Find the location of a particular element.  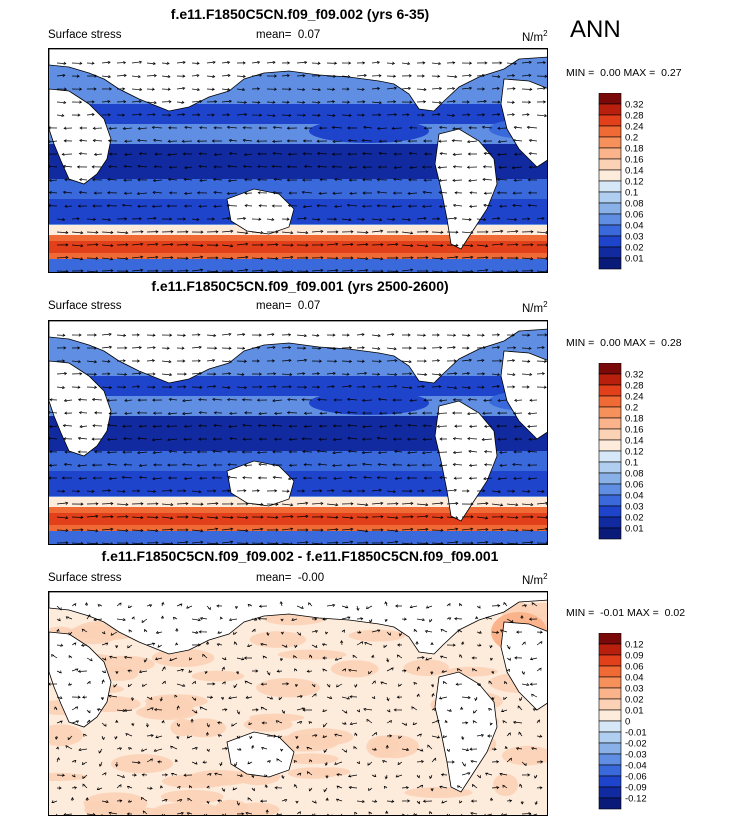

colorbar-tick-label: 0.12 is located at coordinates (634, 182).